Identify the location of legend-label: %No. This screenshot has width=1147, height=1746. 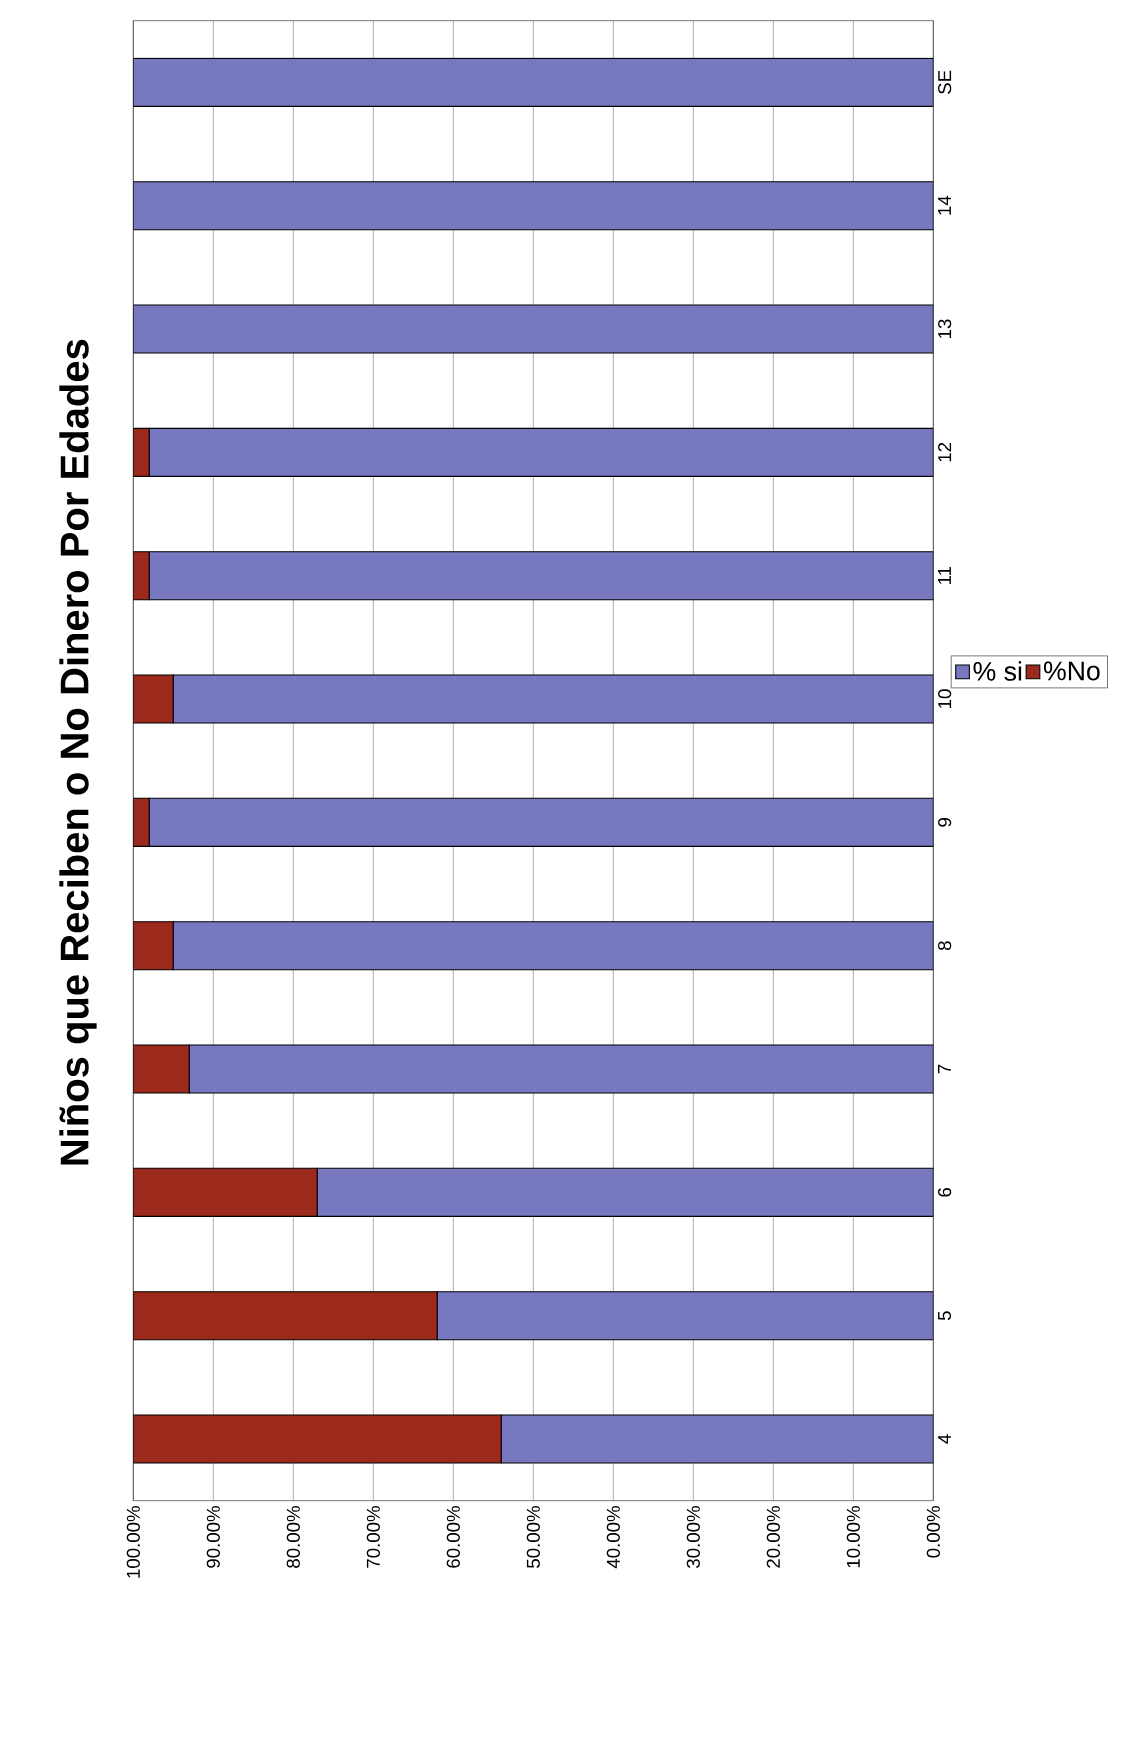
(1071, 671).